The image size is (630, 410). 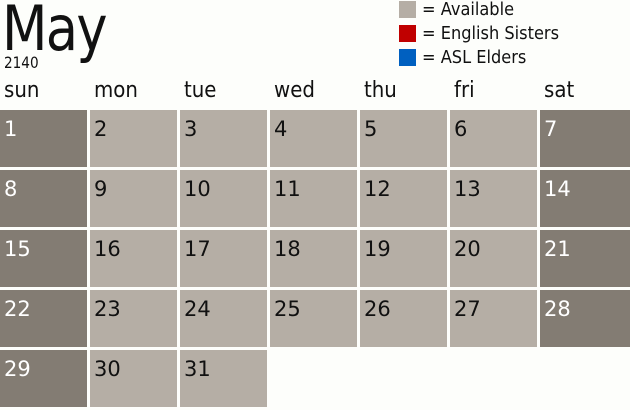 I want to click on day-number: 14, so click(x=557, y=189).